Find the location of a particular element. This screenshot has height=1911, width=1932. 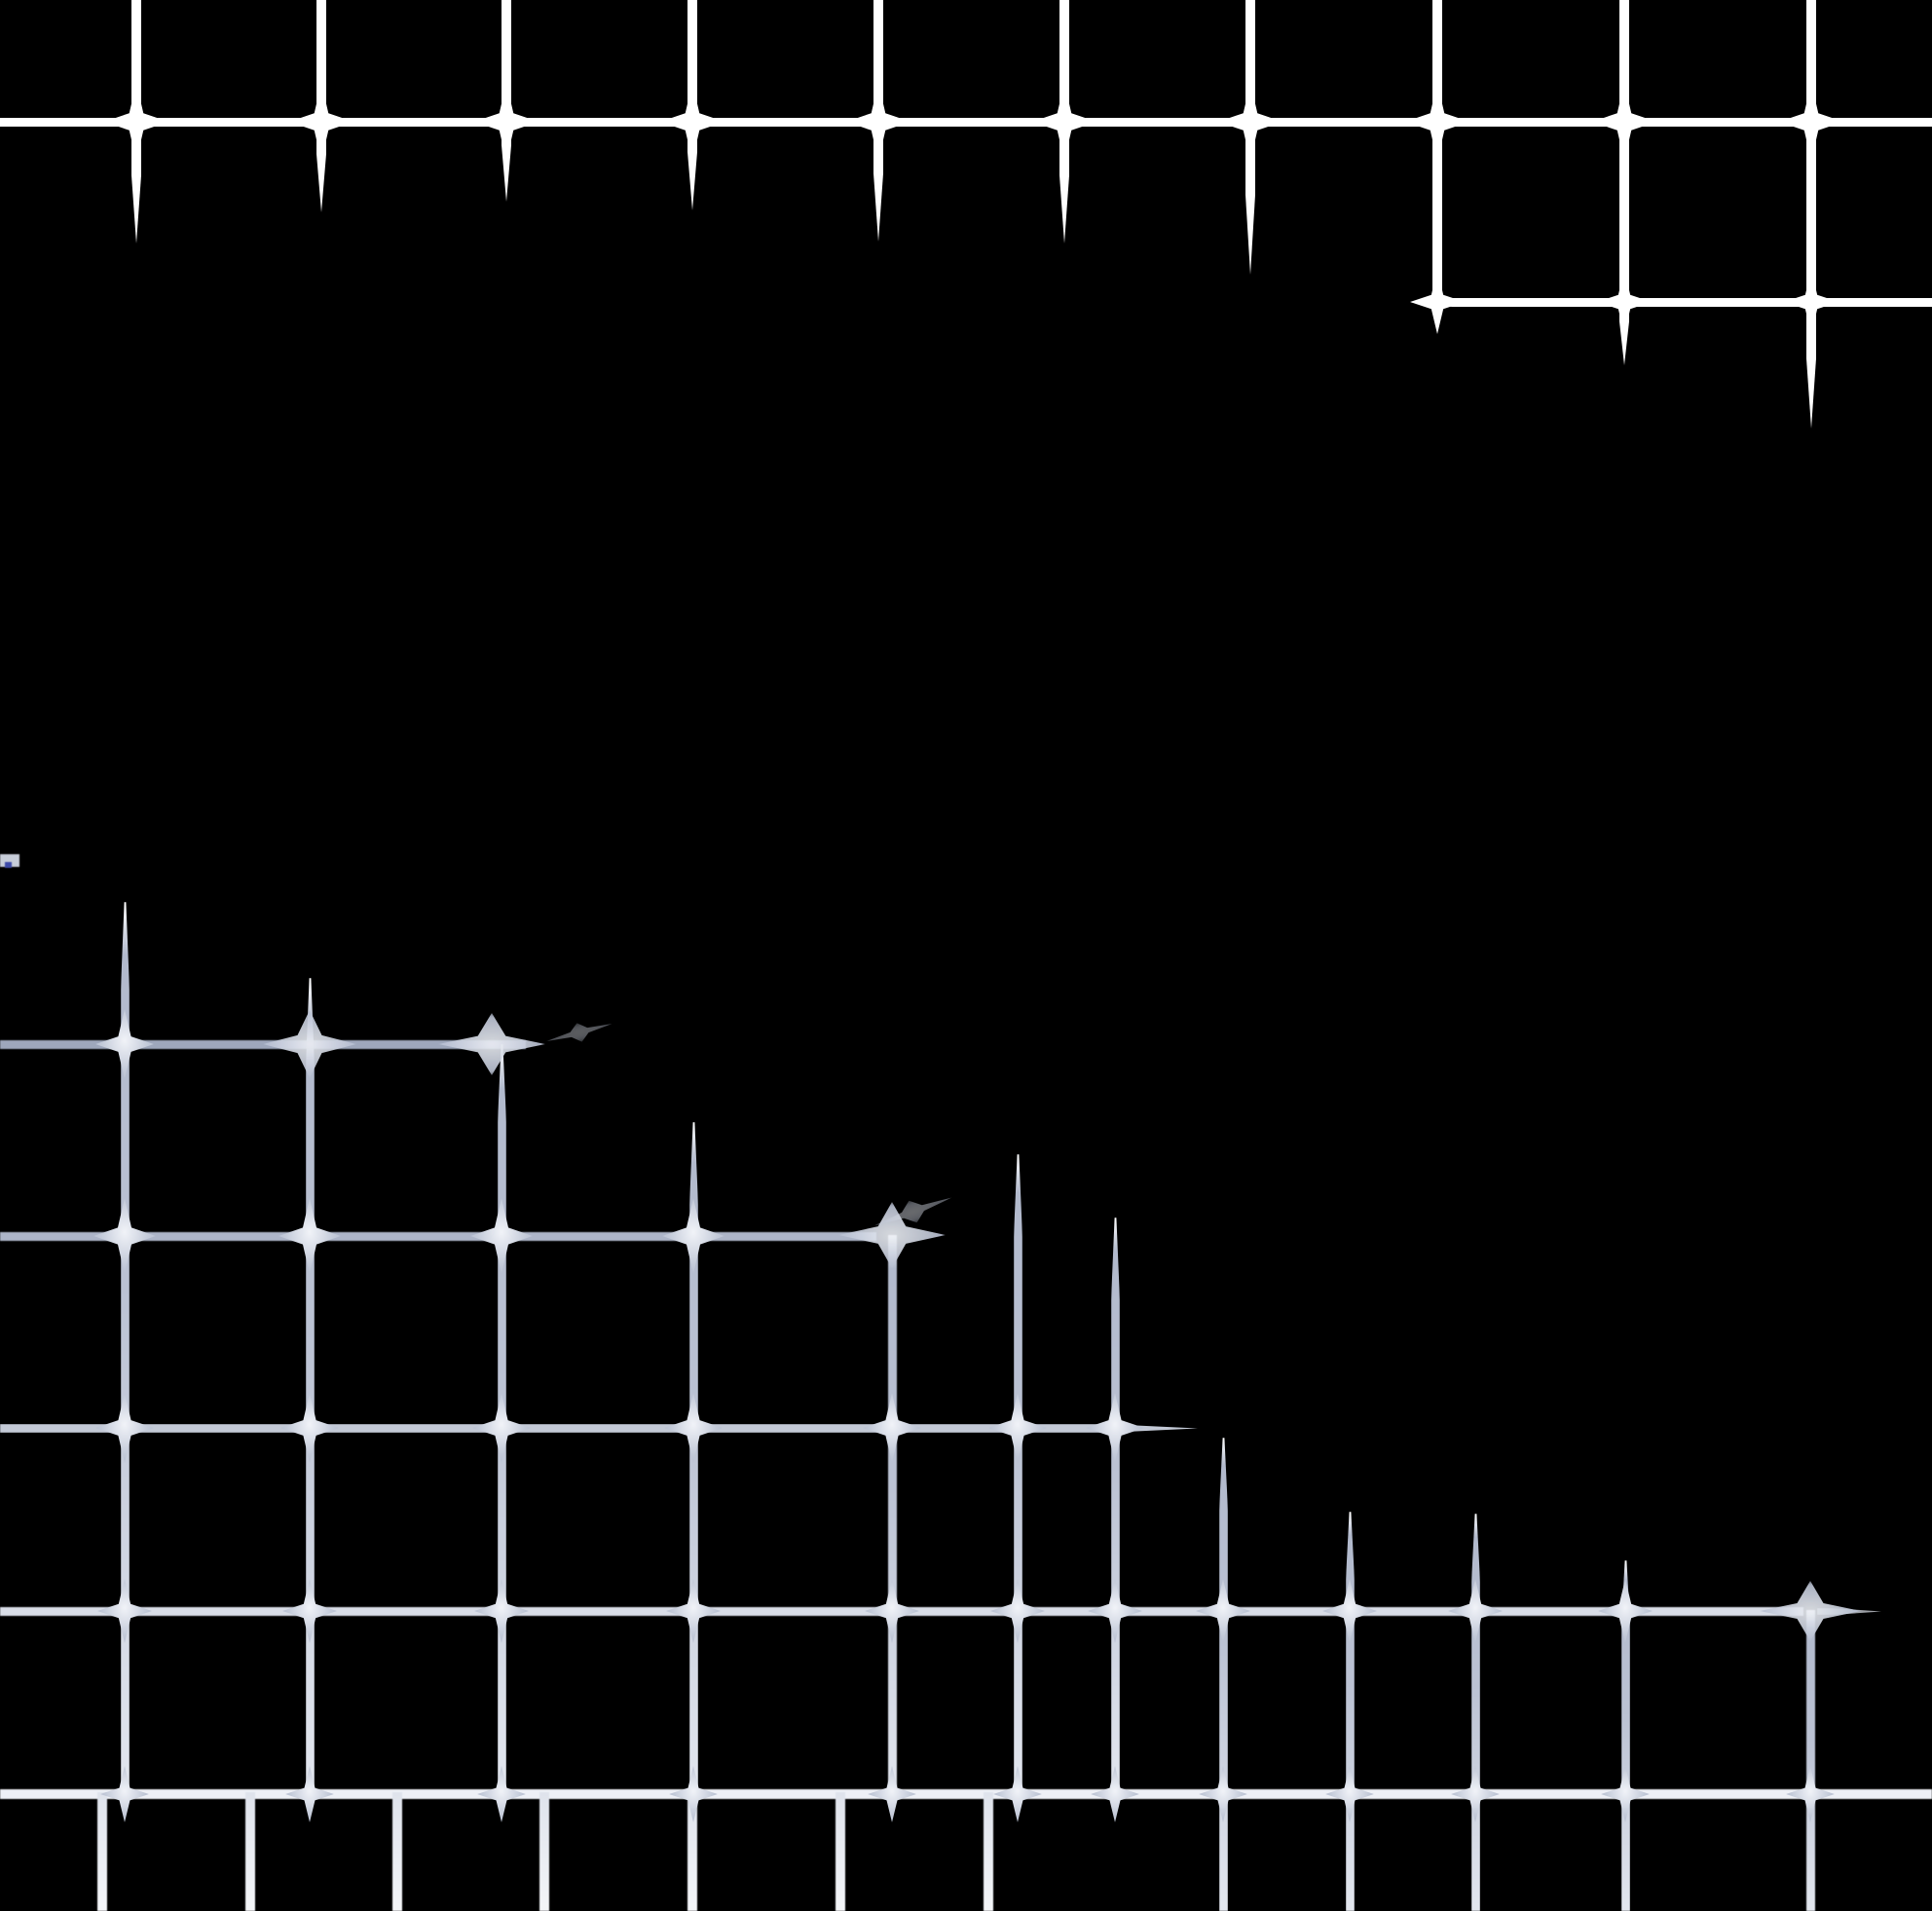

edge-artifact-speck is located at coordinates (8, 865).